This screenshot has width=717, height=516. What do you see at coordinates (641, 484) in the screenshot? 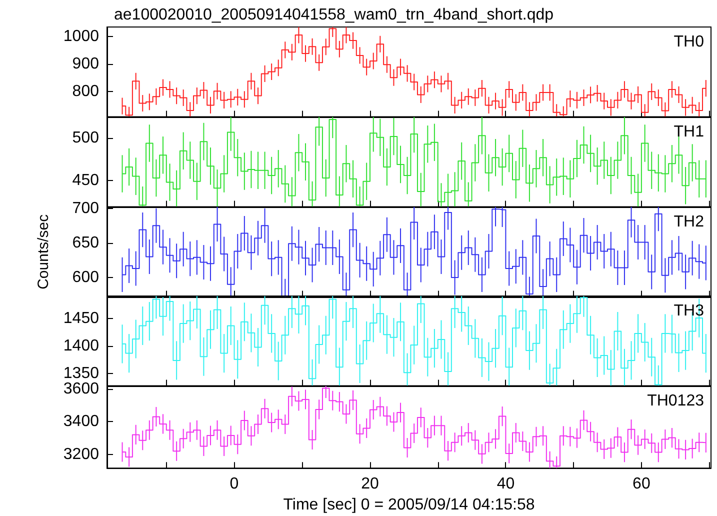
I see `x-tick-label: 60` at bounding box center [641, 484].